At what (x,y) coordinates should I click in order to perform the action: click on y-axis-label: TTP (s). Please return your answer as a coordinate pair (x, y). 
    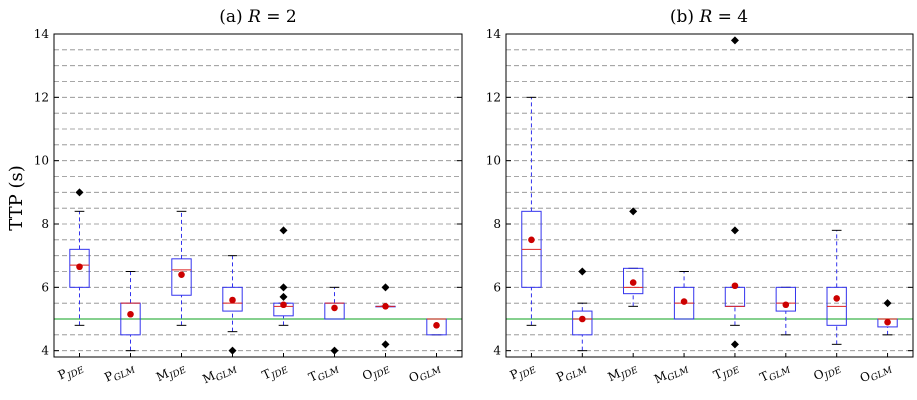
    Looking at the image, I should click on (16, 197).